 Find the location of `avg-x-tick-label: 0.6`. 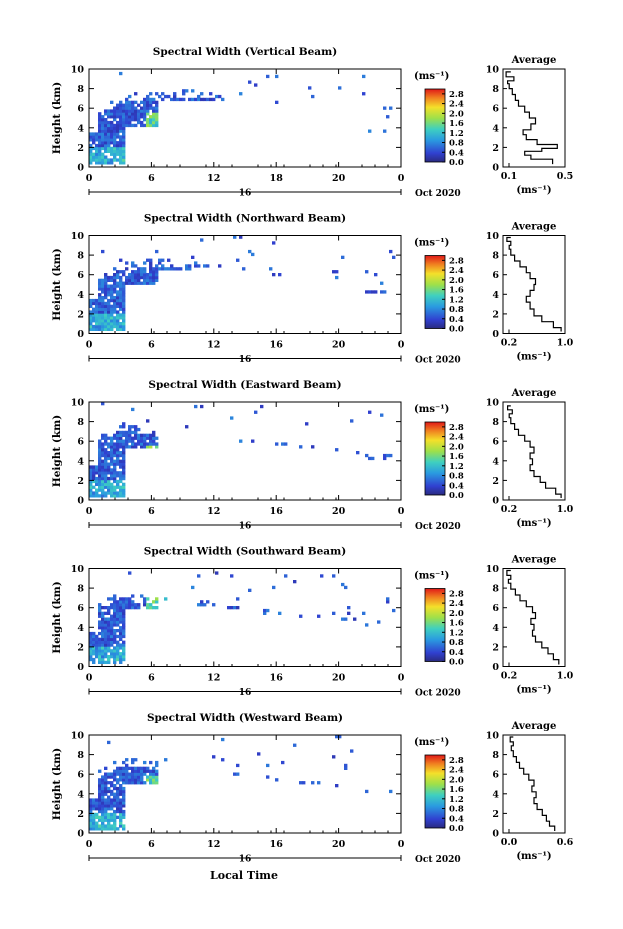

avg-x-tick-label: 0.6 is located at coordinates (565, 842).